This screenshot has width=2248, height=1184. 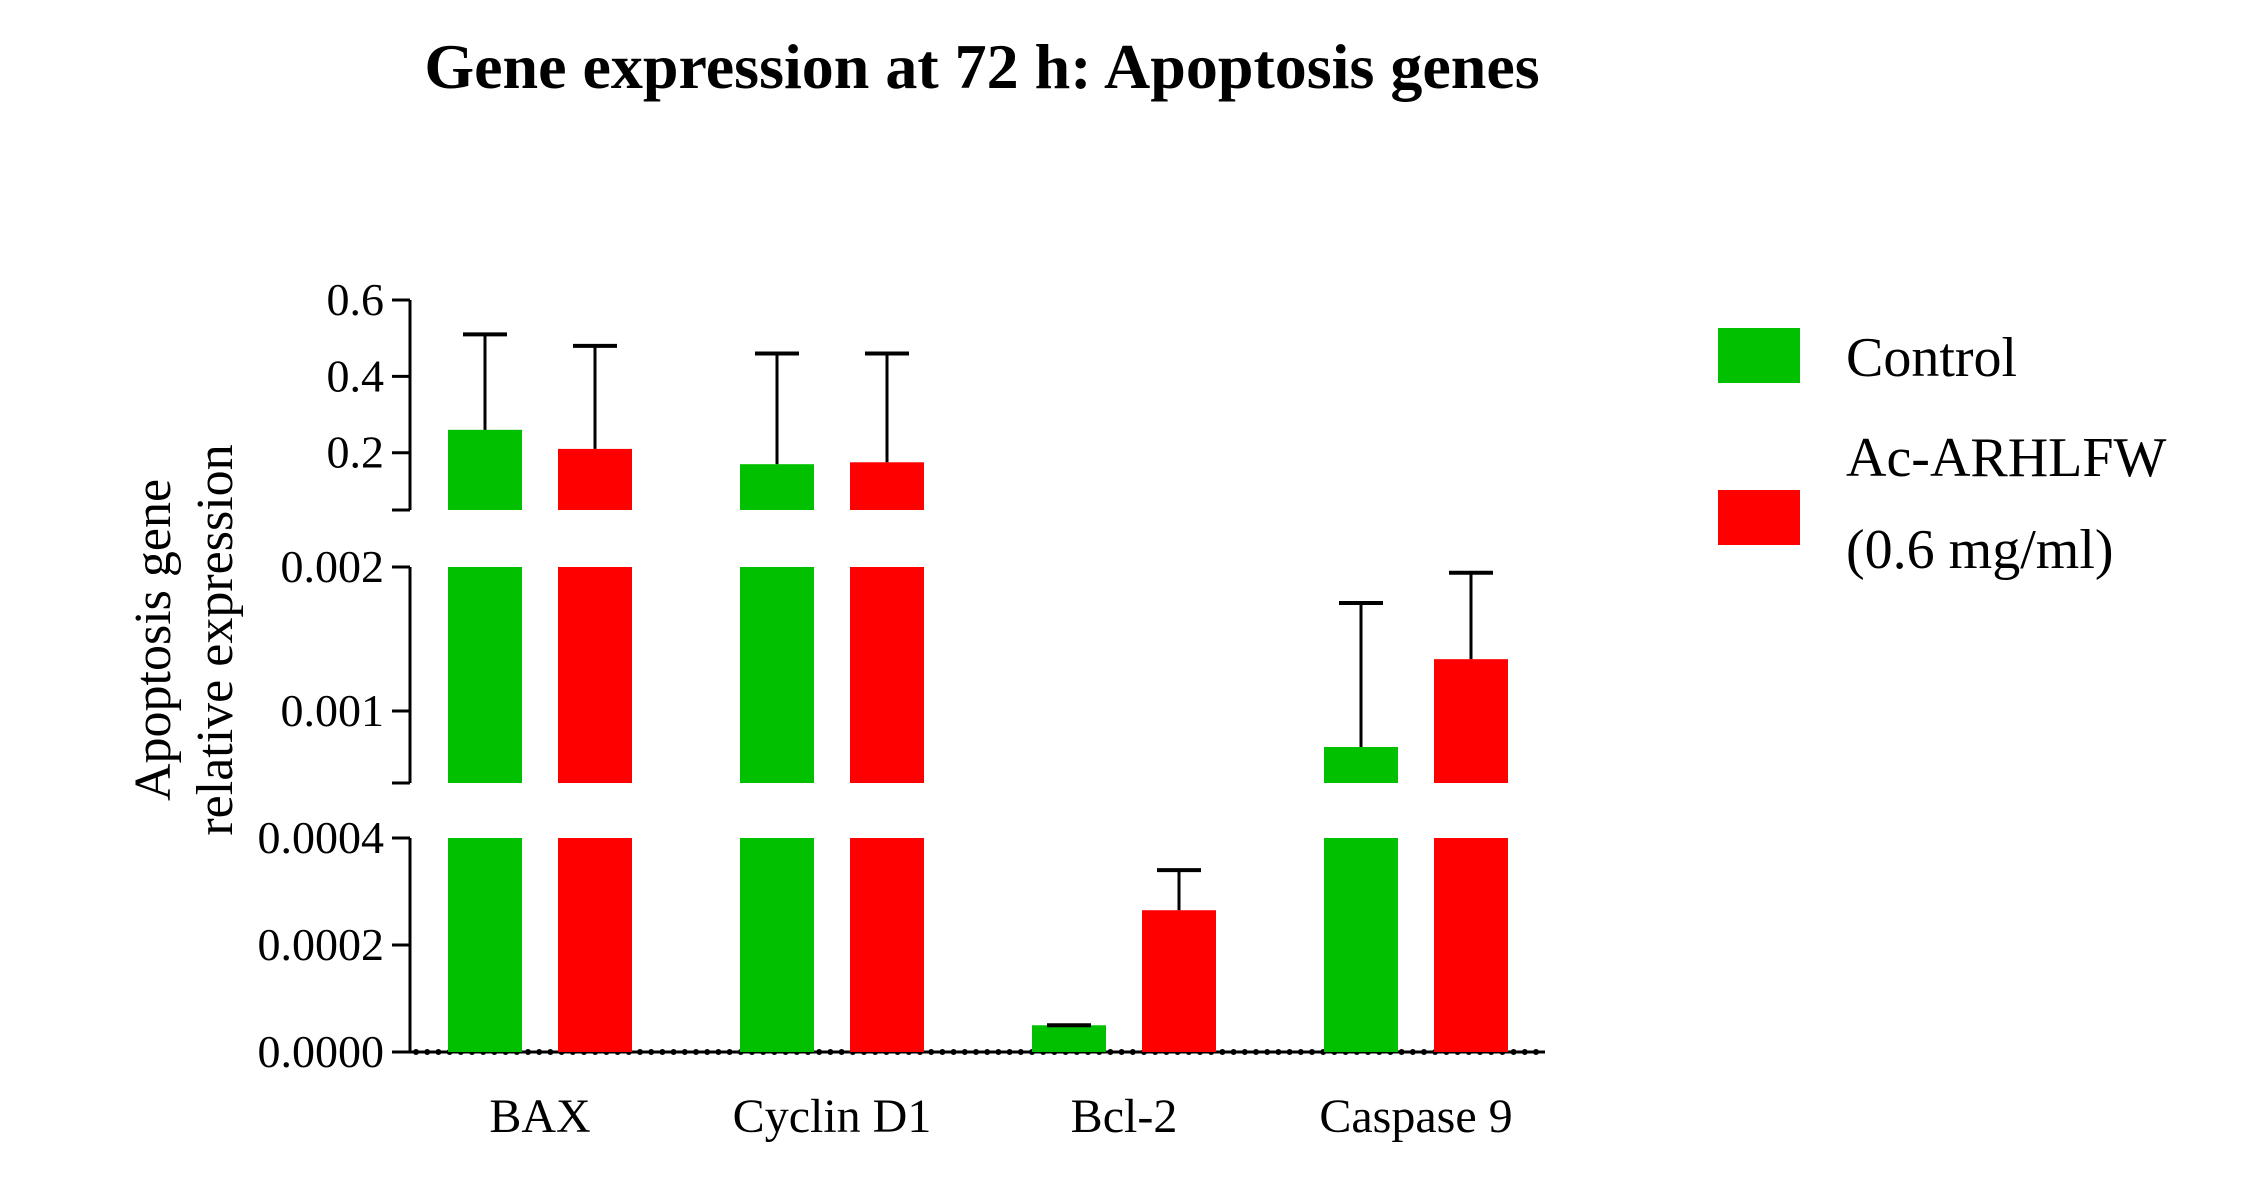 What do you see at coordinates (2006, 504) in the screenshot?
I see `legend-label: Ac-ARHLFW (0.6 mg/ml)` at bounding box center [2006, 504].